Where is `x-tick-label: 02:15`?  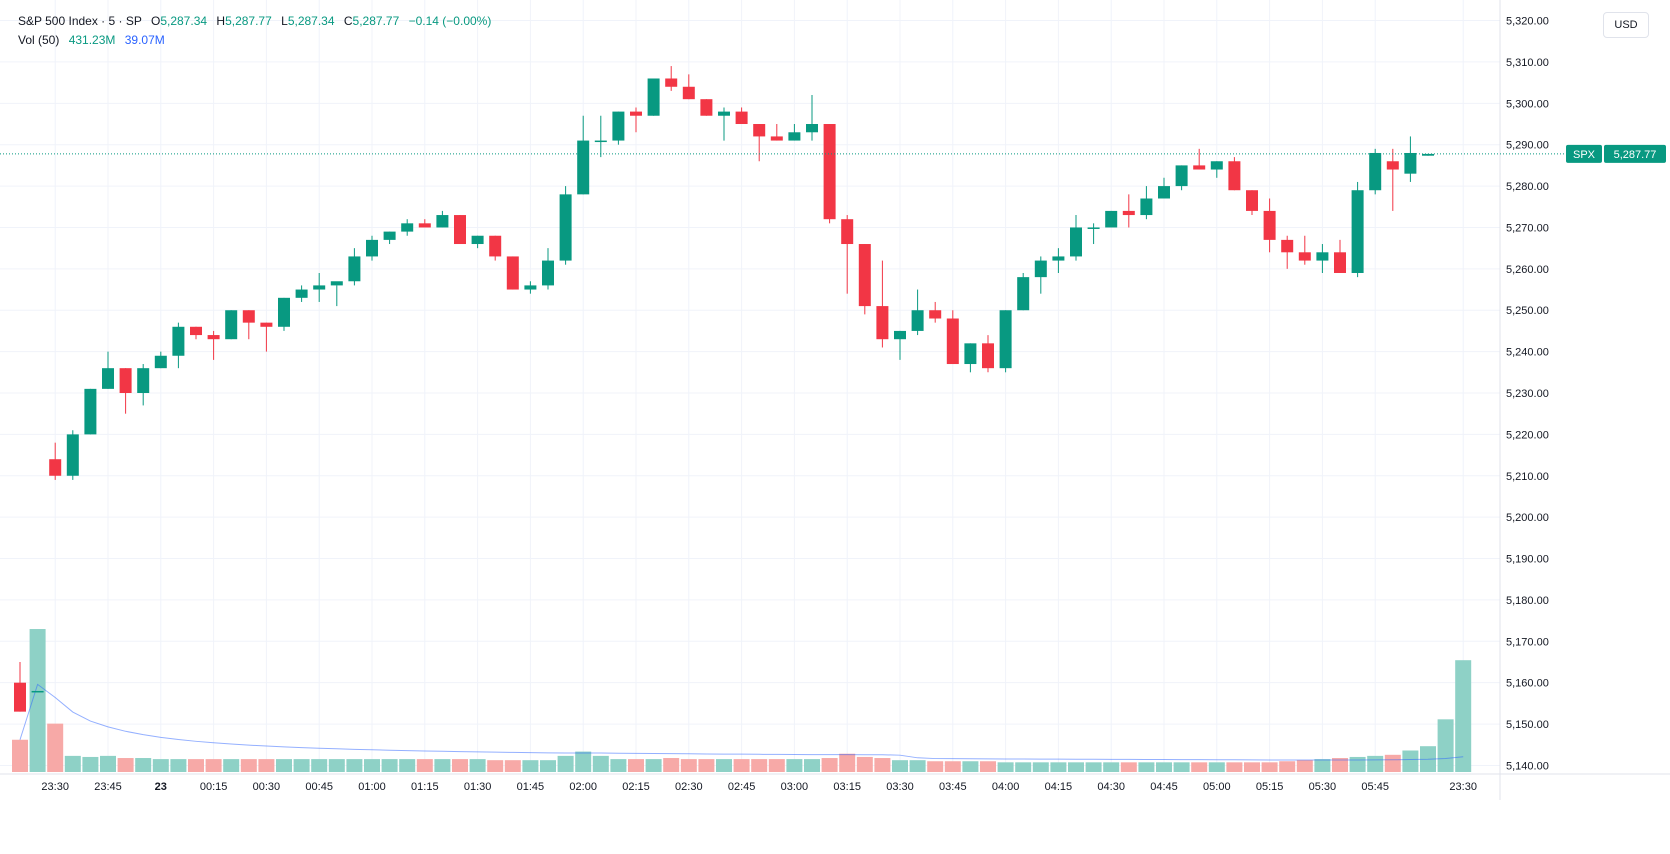
x-tick-label: 02:15 is located at coordinates (636, 787).